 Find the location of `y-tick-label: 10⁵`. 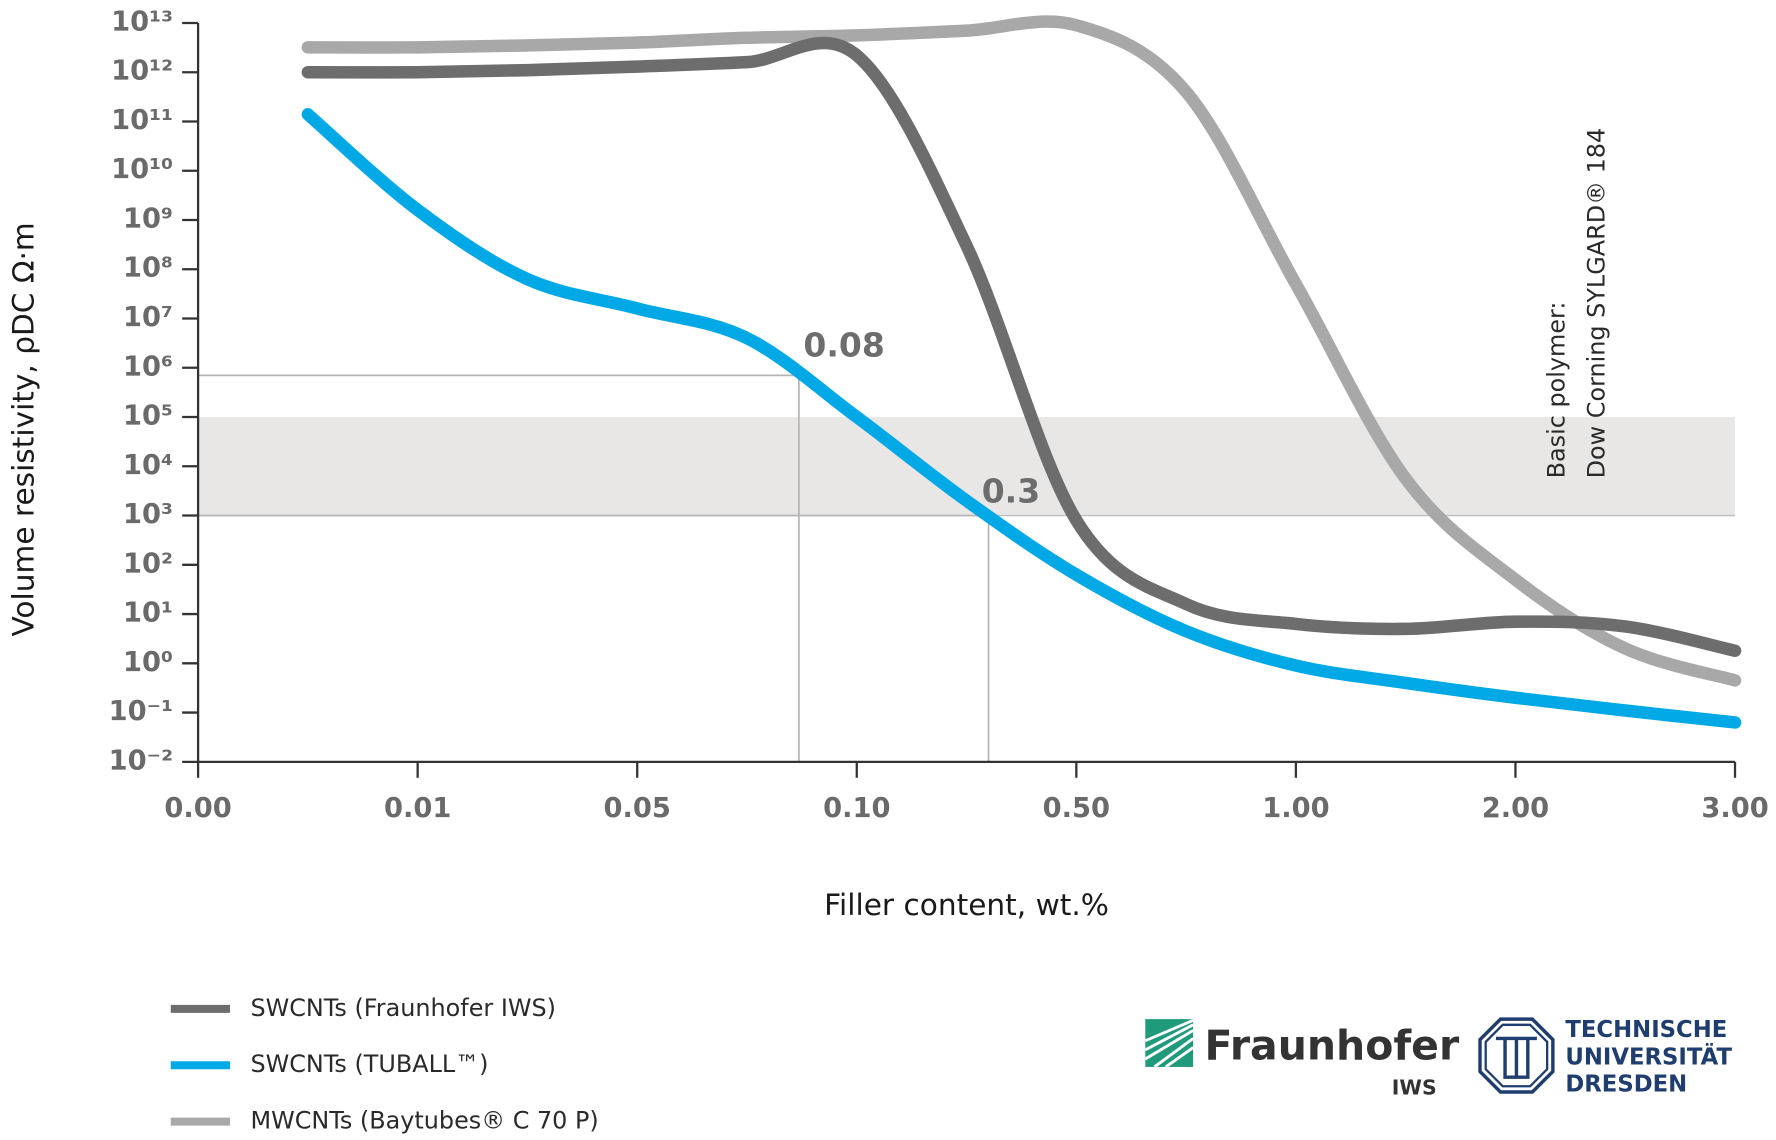

y-tick-label: 10⁵ is located at coordinates (148, 416).